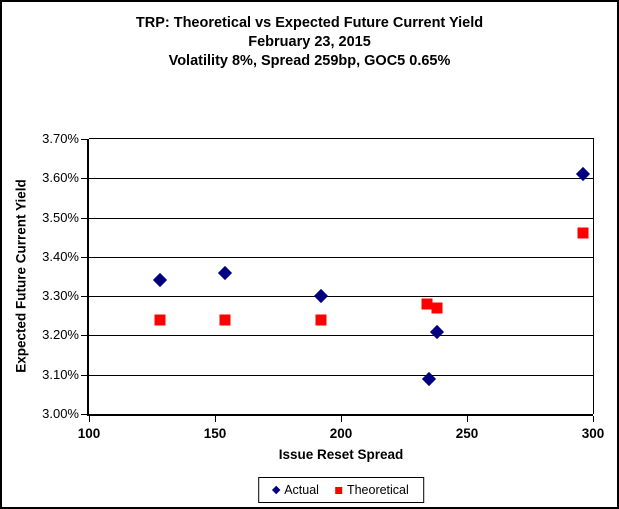 This screenshot has width=619, height=509. I want to click on x-axis-line, so click(340, 415).